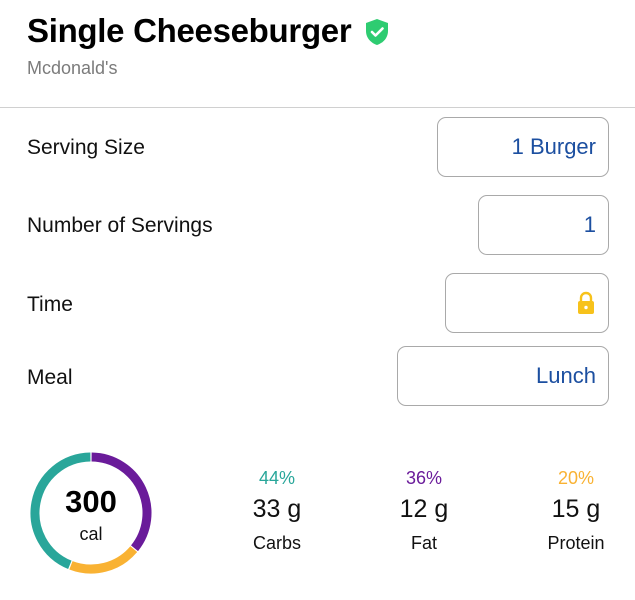 The image size is (635, 600). I want to click on verified-check-icon, so click(377, 32).